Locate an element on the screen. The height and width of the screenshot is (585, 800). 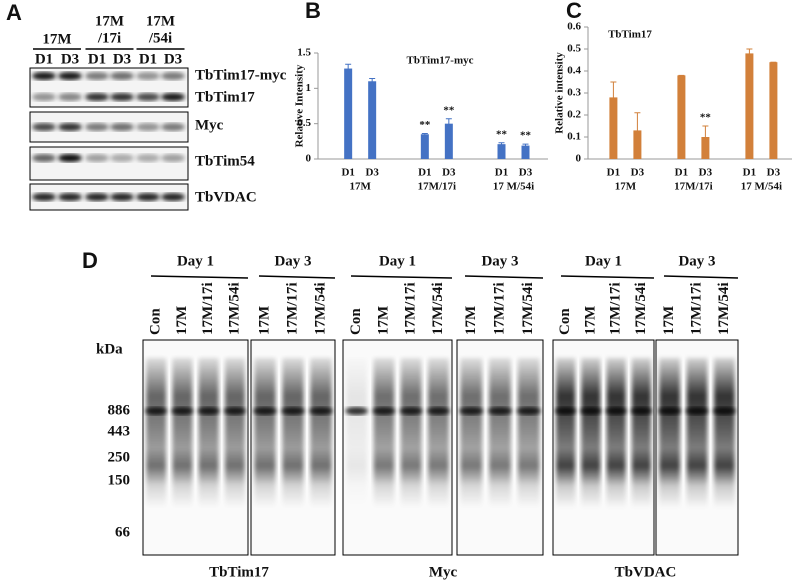
y-tick-label: 1.5 is located at coordinates (304, 53).